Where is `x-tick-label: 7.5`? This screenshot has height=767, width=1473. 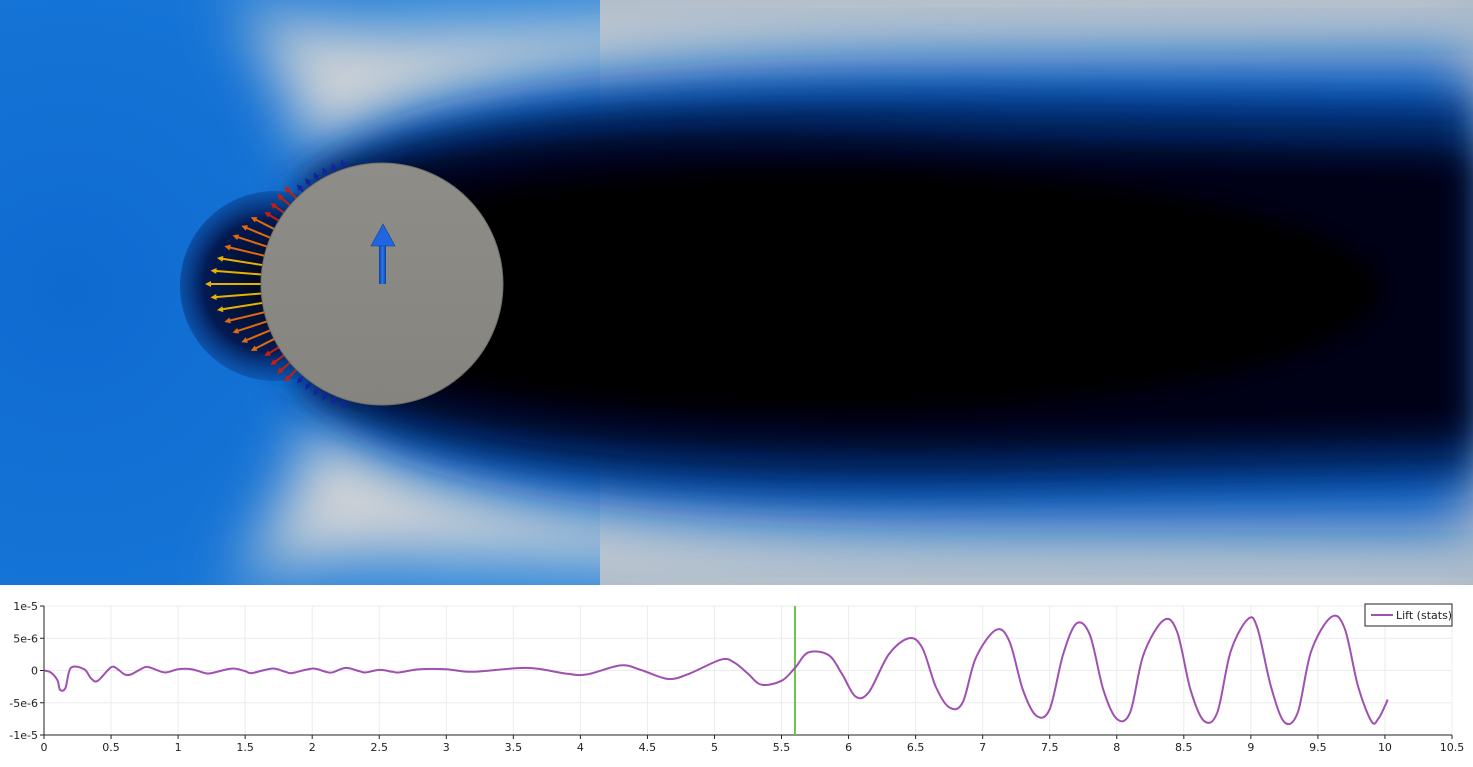 x-tick-label: 7.5 is located at coordinates (1050, 747).